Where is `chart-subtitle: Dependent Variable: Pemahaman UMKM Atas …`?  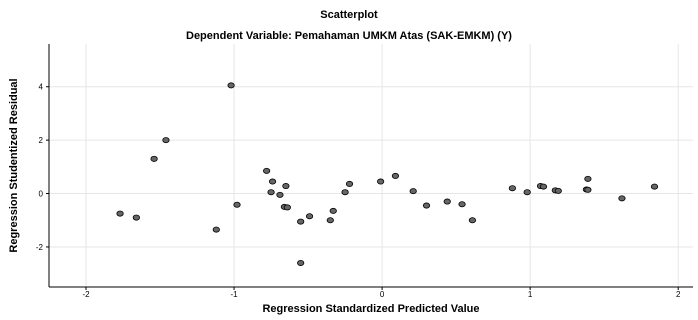
chart-subtitle: Dependent Variable: Pemahaman UMKM Atas … is located at coordinates (349, 36).